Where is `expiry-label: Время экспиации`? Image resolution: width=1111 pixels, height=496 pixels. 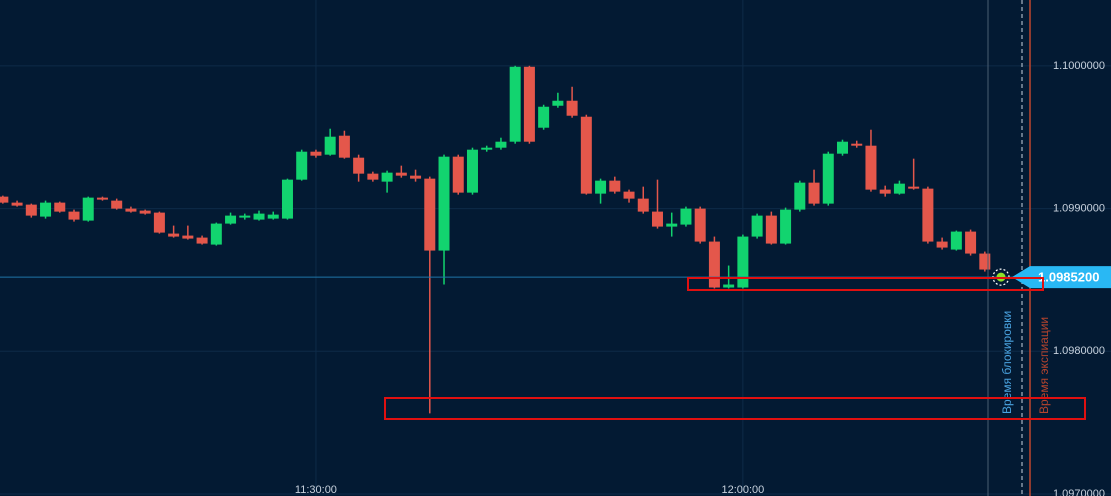
expiry-label: Время экспиации is located at coordinates (1044, 365).